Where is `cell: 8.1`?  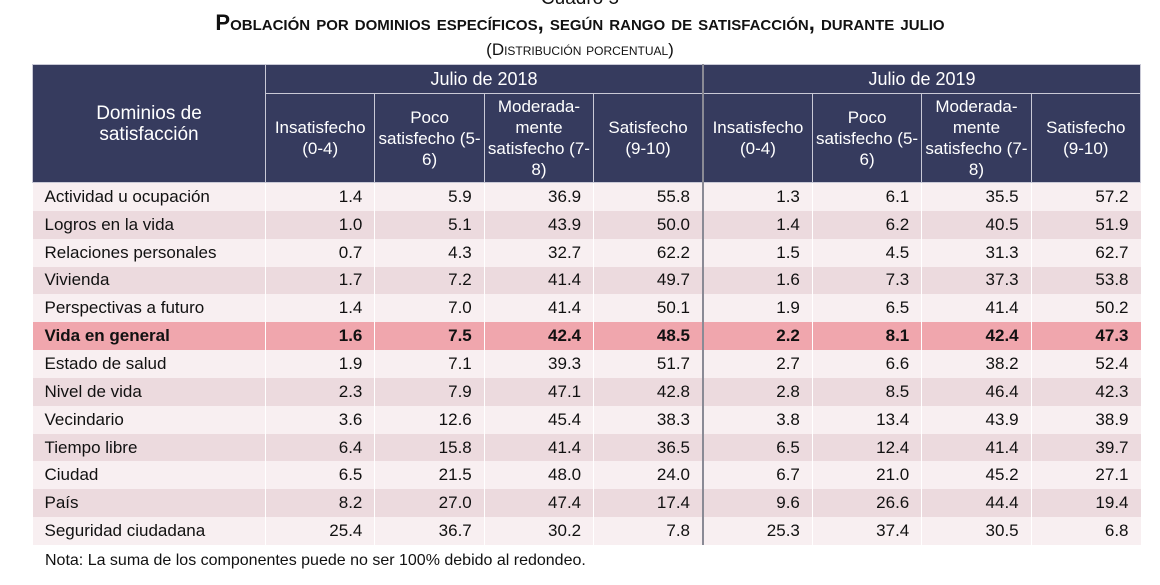 cell: 8.1 is located at coordinates (866, 336).